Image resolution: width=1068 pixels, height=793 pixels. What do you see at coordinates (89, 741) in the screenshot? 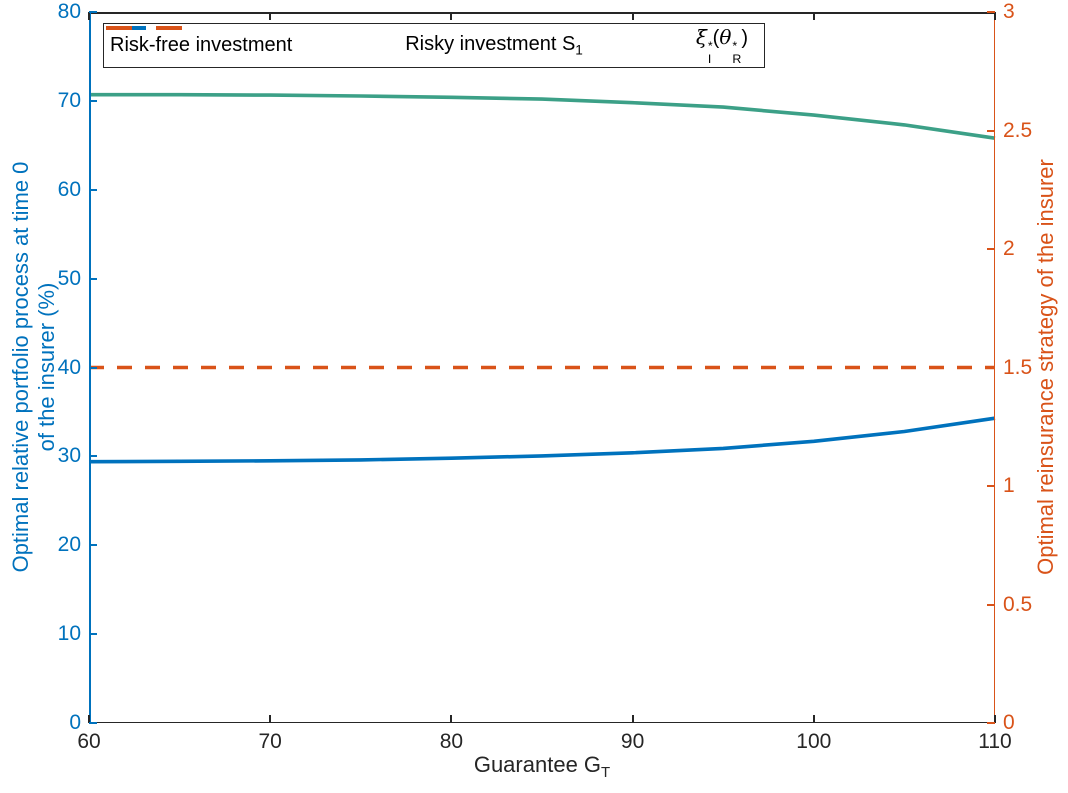
I see `x-tick-label: 60` at bounding box center [89, 741].